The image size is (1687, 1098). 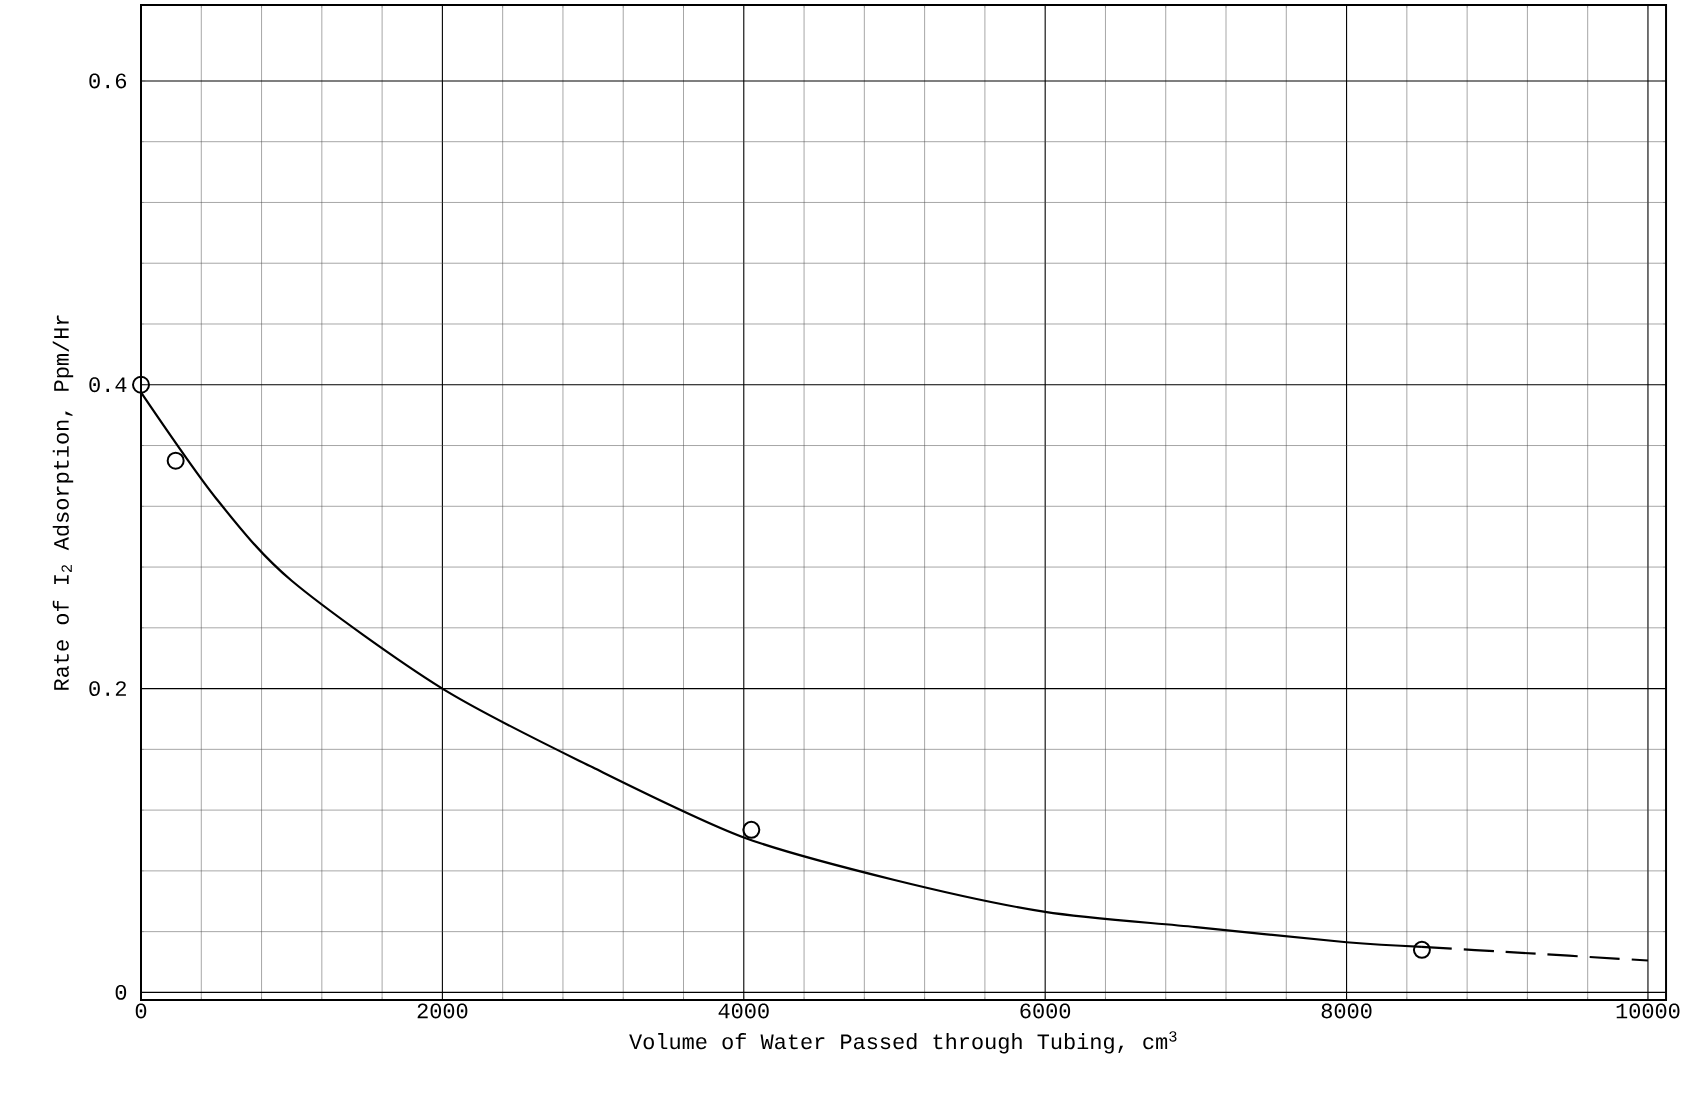 What do you see at coordinates (108, 385) in the screenshot?
I see `y-tick-label: 0.4` at bounding box center [108, 385].